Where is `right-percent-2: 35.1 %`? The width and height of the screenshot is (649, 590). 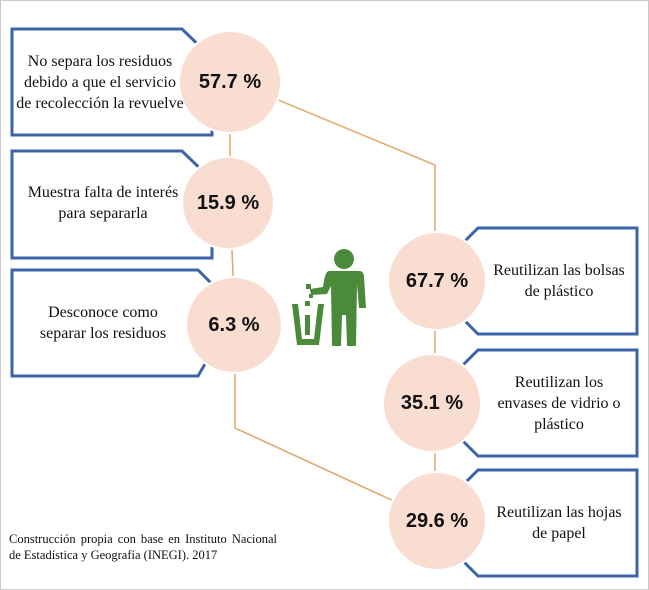 right-percent-2: 35.1 % is located at coordinates (432, 402).